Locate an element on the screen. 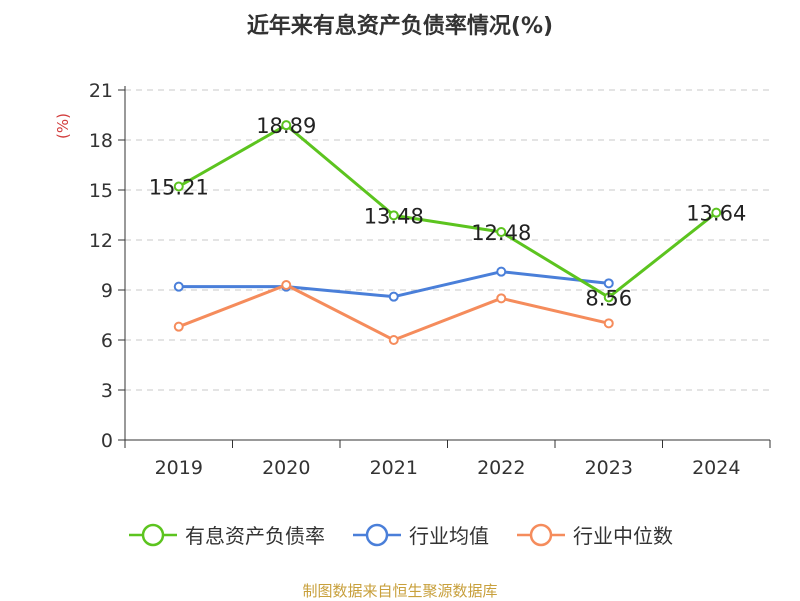 This screenshot has width=800, height=601. x-tick-label: 2022 is located at coordinates (501, 468).